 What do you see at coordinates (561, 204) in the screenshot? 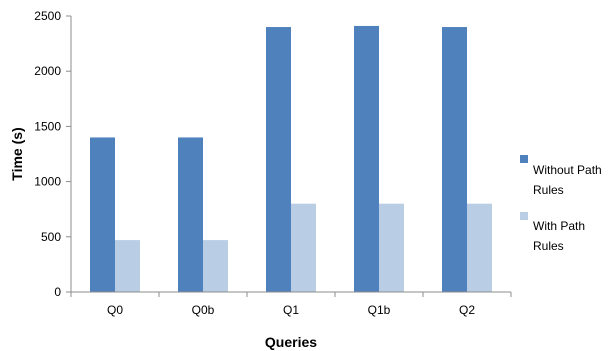
I see `legend: Without Path Rules With Path Rules` at bounding box center [561, 204].